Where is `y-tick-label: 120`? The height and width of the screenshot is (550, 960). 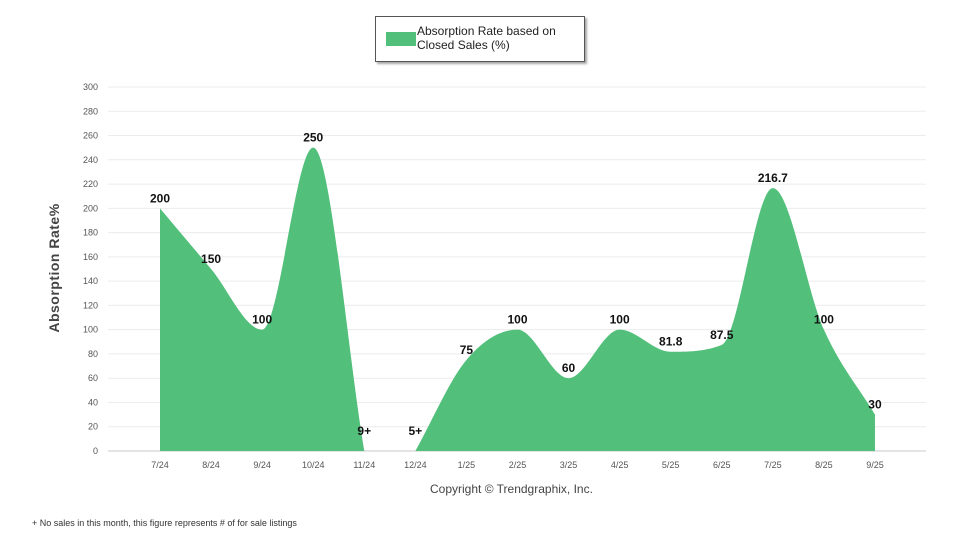
y-tick-label: 120 is located at coordinates (90, 305).